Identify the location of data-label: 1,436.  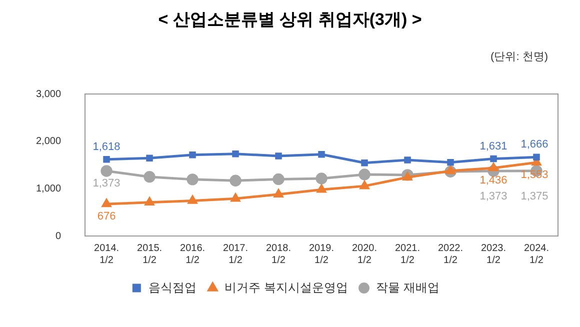
(494, 180).